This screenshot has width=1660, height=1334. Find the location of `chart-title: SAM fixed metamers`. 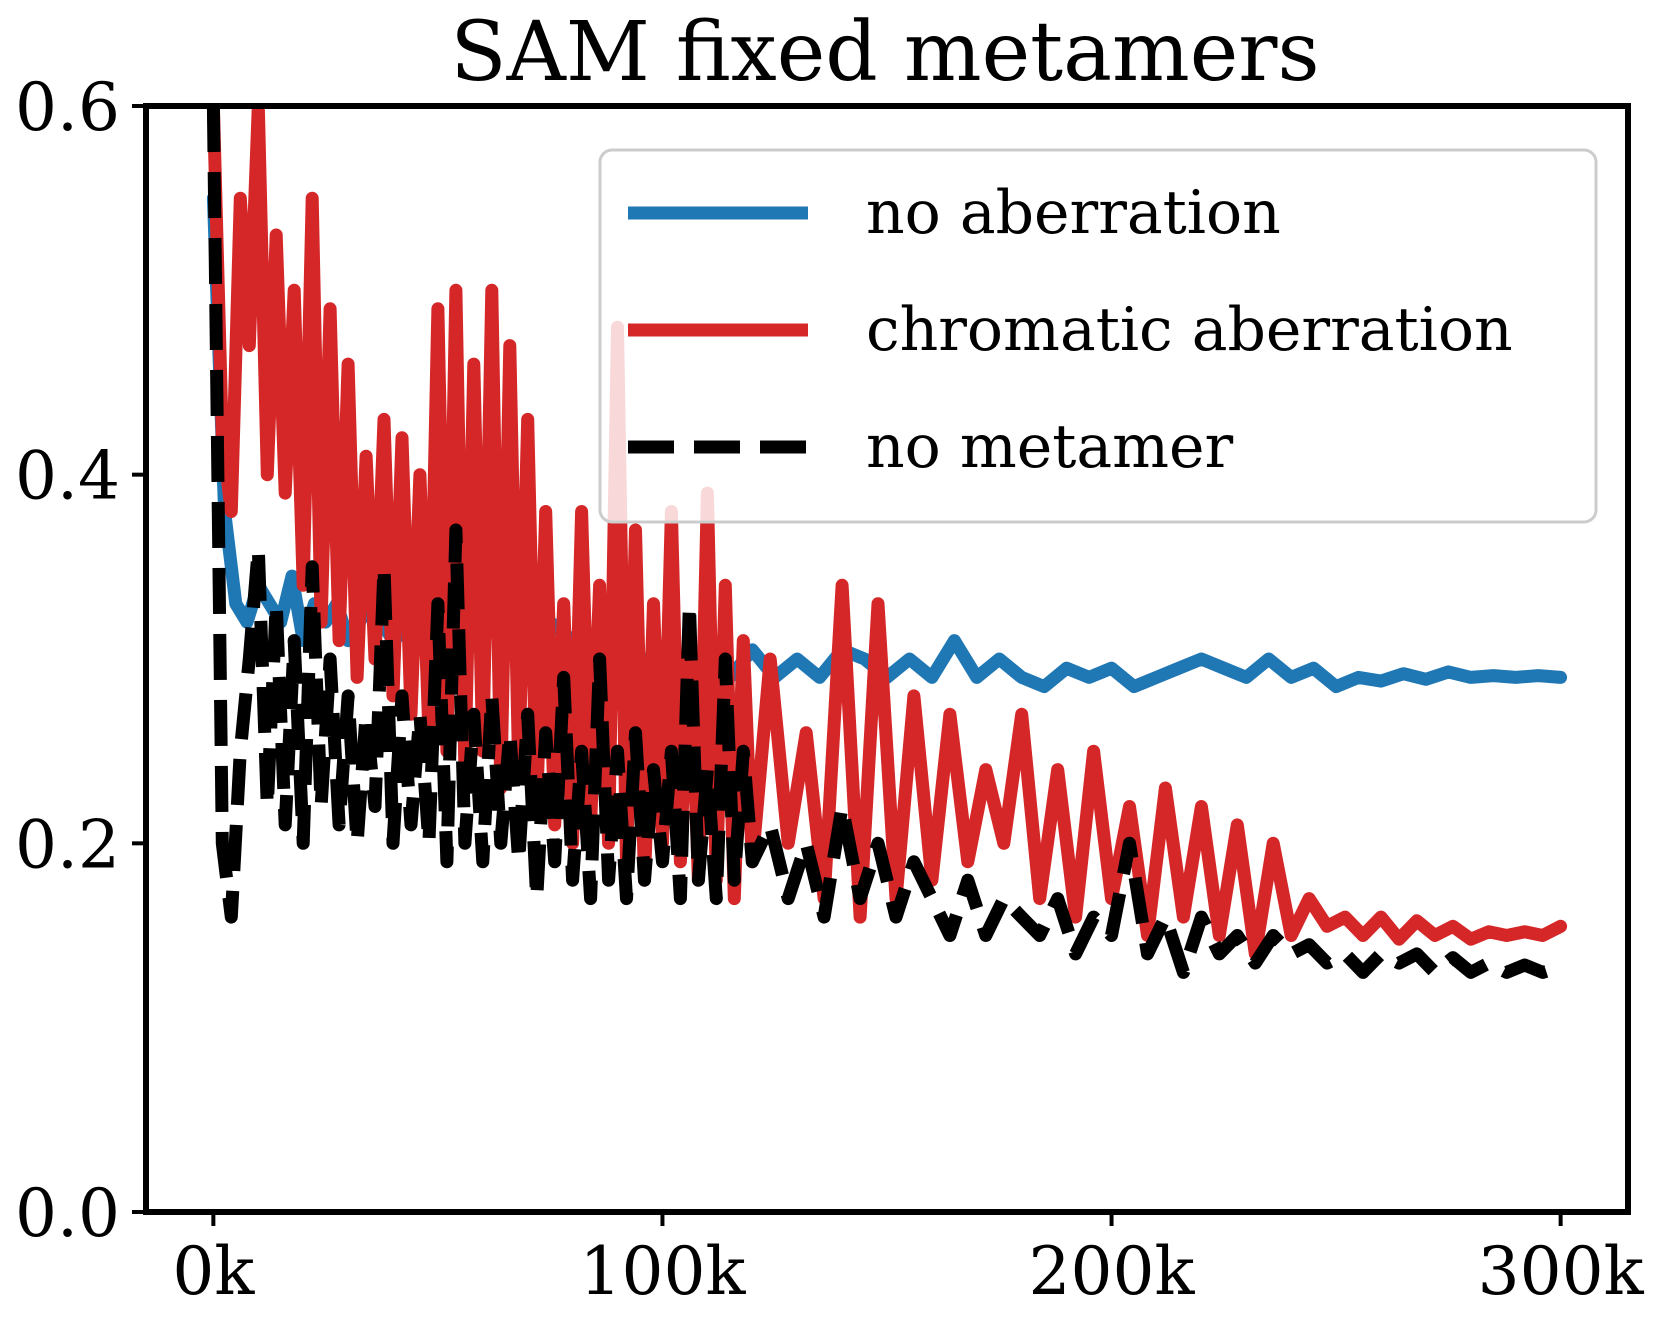

chart-title: SAM fixed metamers is located at coordinates (884, 52).